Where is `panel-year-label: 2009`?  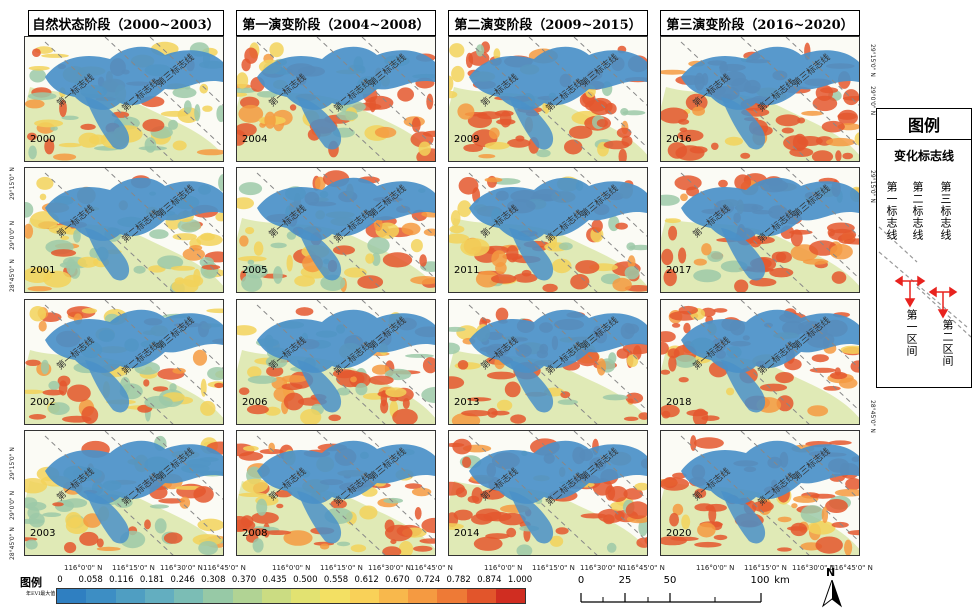
panel-year-label: 2009 is located at coordinates (467, 139).